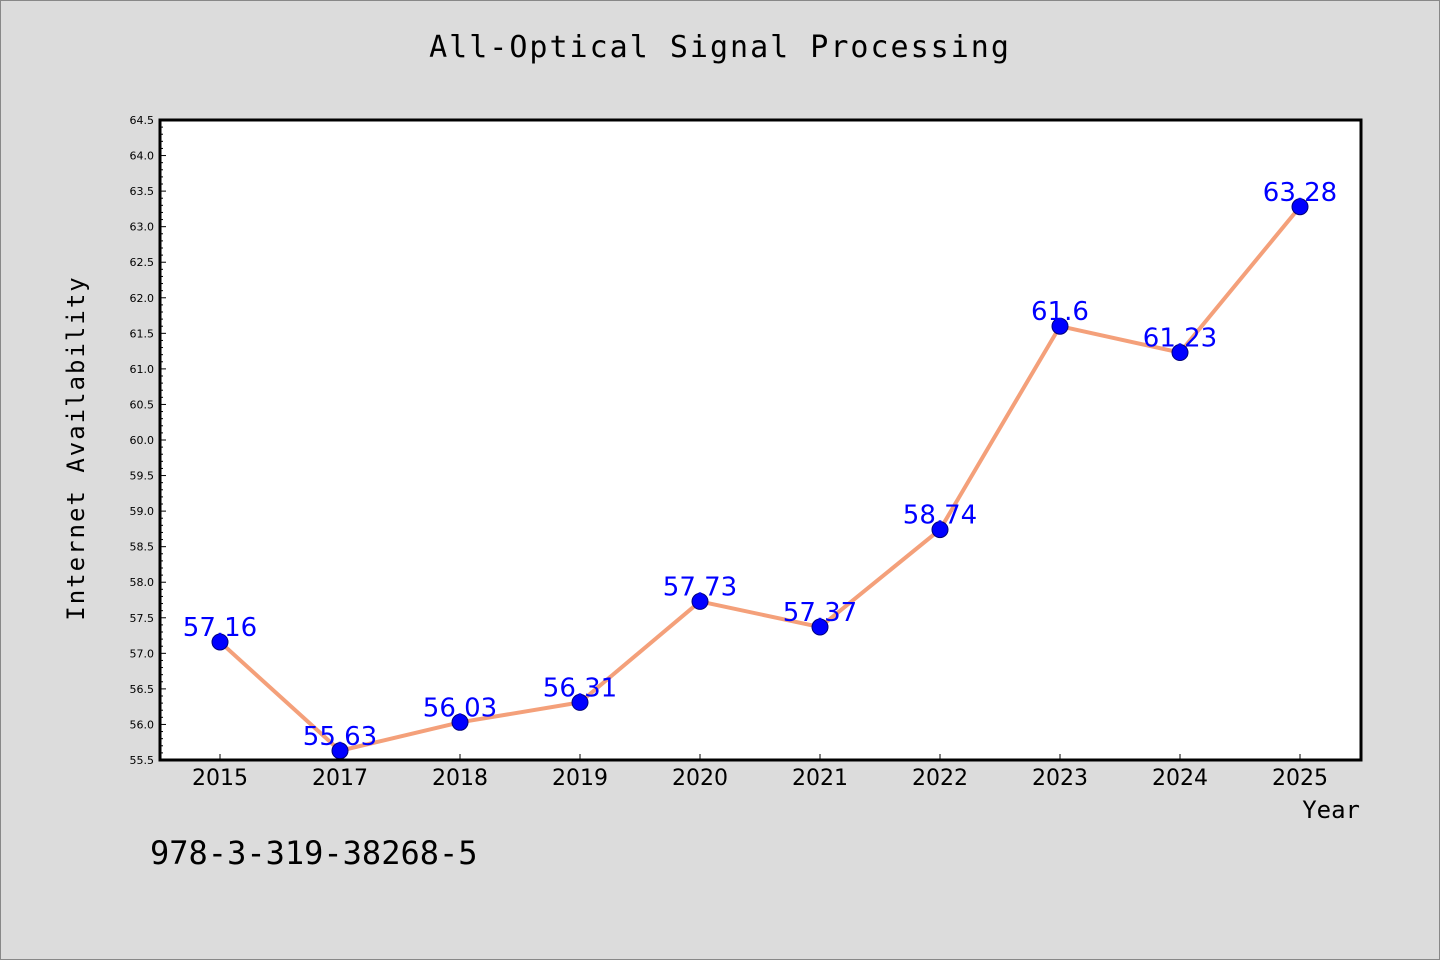 The height and width of the screenshot is (960, 1440). What do you see at coordinates (142, 582) in the screenshot?
I see `y-tick-label: 58.0` at bounding box center [142, 582].